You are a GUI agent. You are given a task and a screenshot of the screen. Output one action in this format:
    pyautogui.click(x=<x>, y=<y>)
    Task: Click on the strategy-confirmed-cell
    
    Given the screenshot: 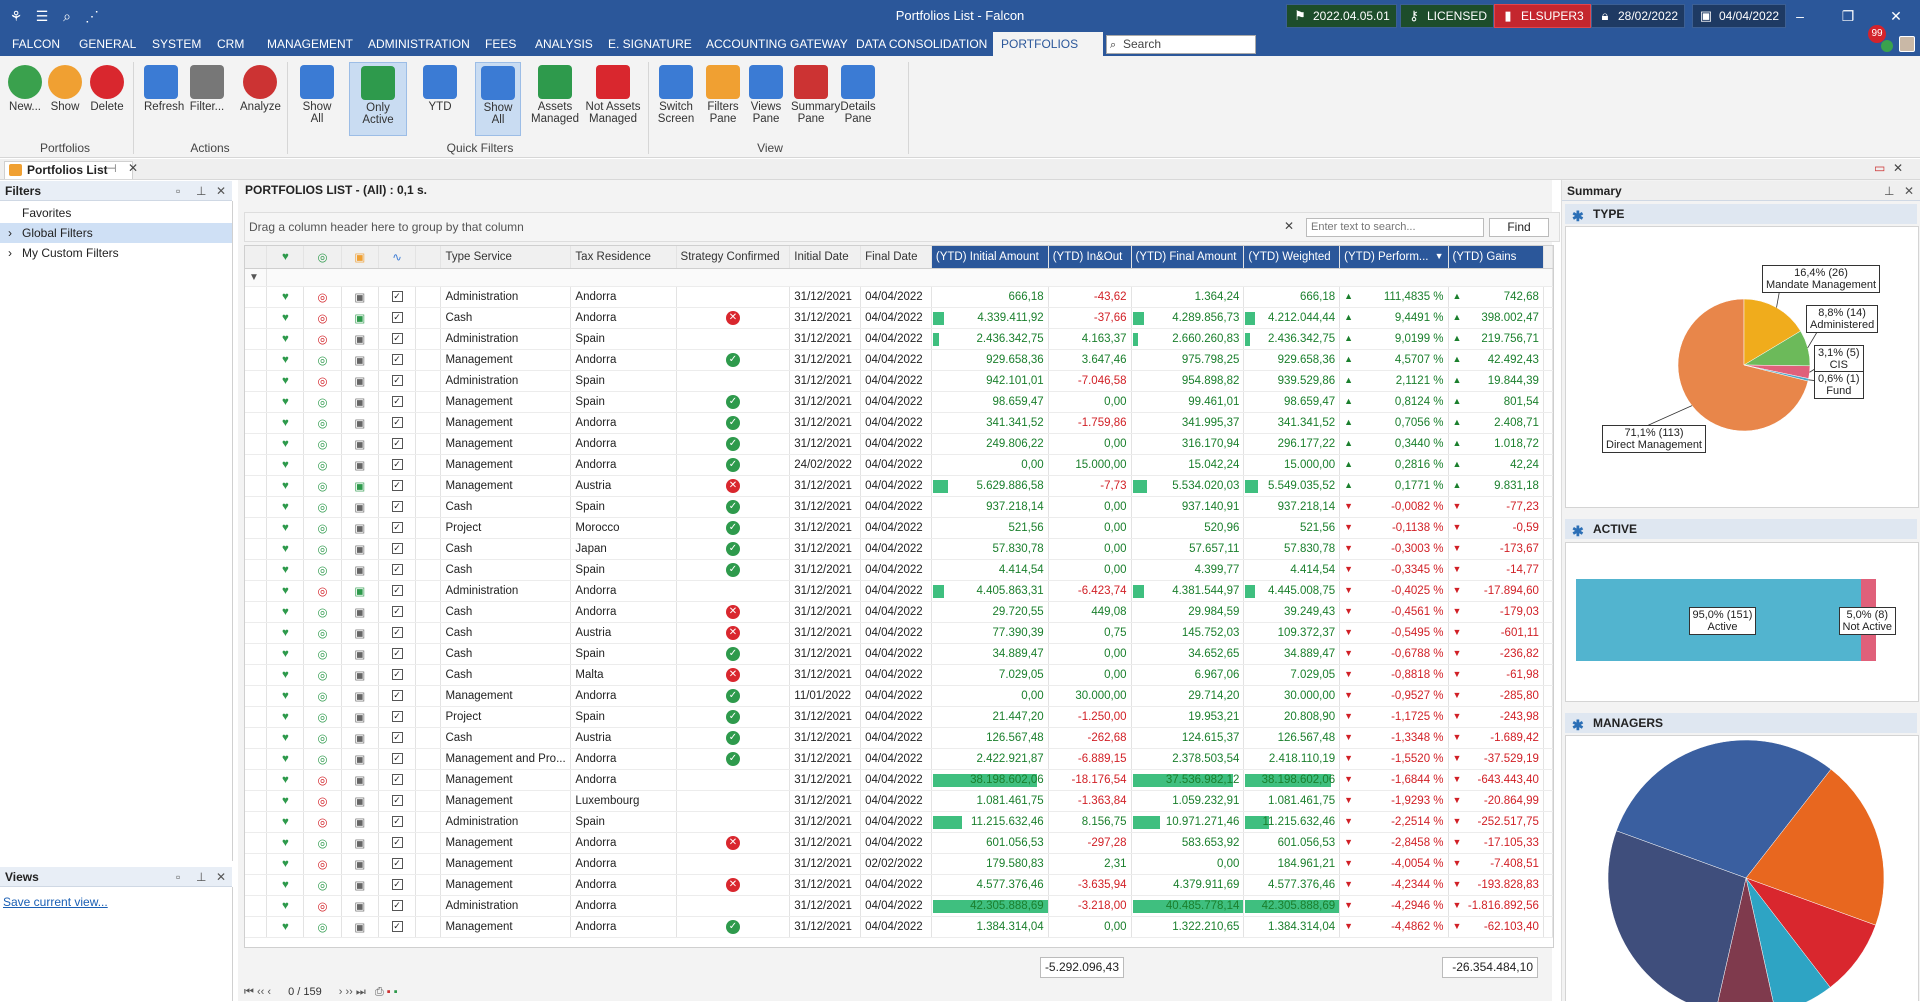 What is the action you would take?
    pyautogui.click(x=733, y=297)
    